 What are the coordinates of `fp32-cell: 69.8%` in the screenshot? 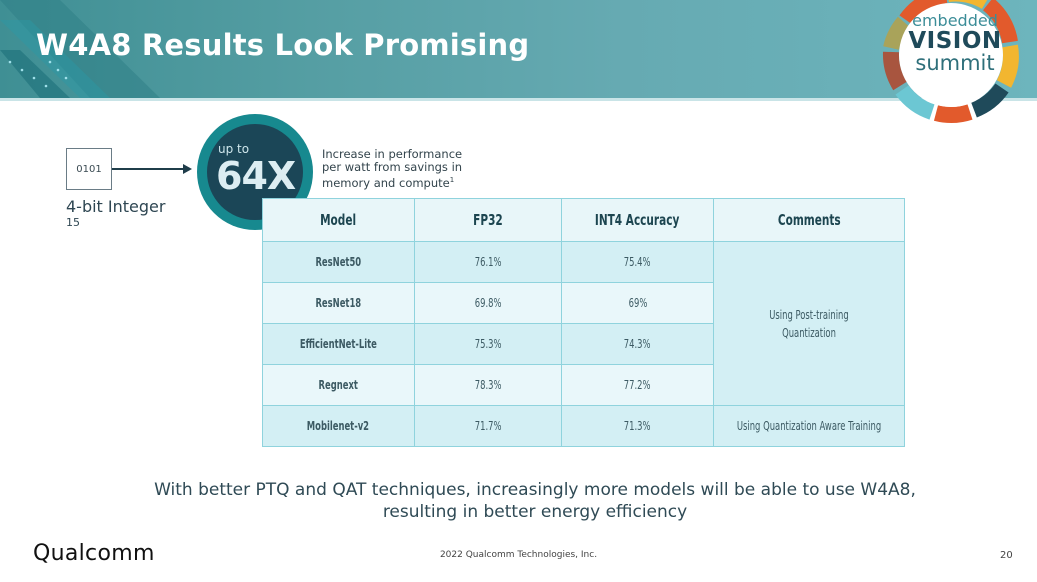 It's located at (488, 303).